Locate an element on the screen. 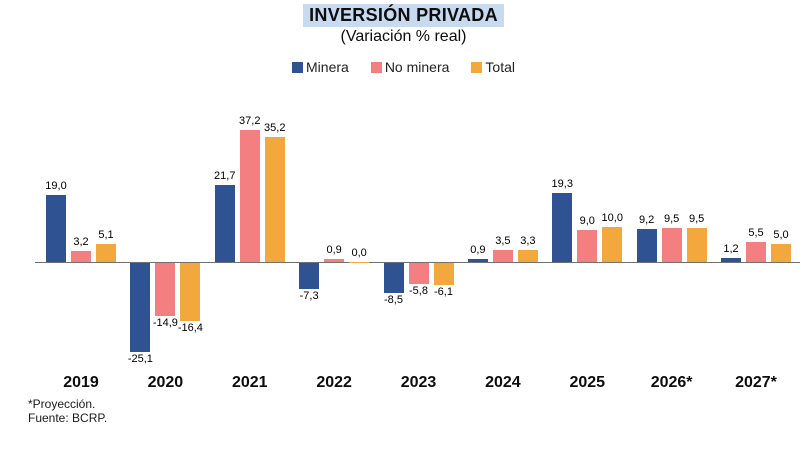  bar-minera-2025 is located at coordinates (562, 227).